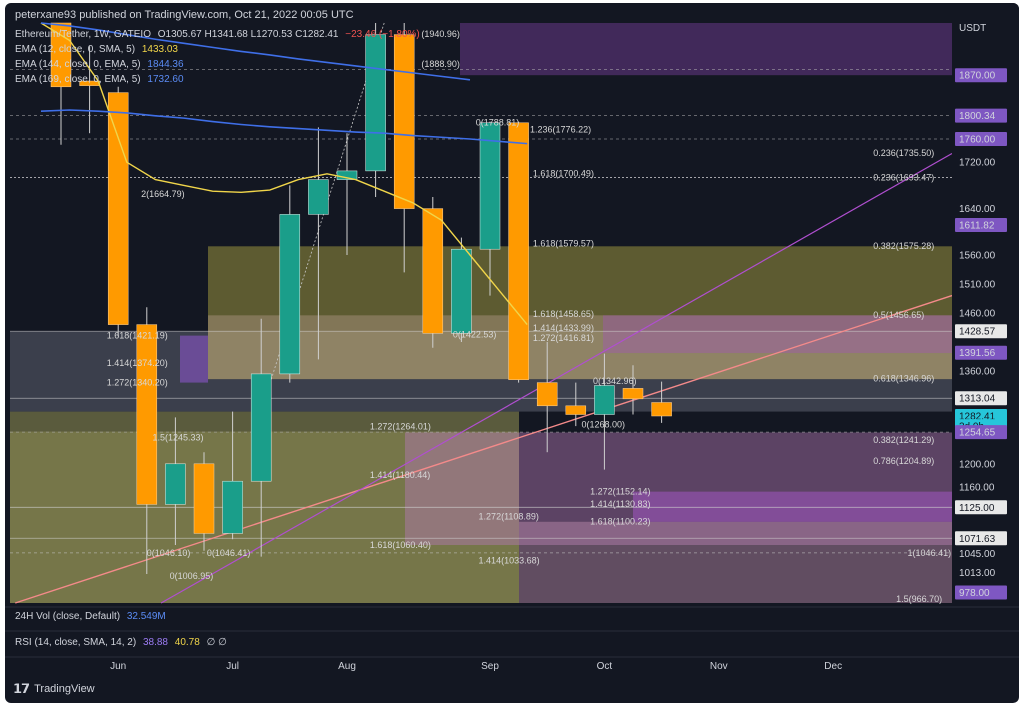 The image size is (1024, 707). Describe the element at coordinates (68, 616) in the screenshot. I see `volume-label: 24H Vol (close, Default)` at that location.